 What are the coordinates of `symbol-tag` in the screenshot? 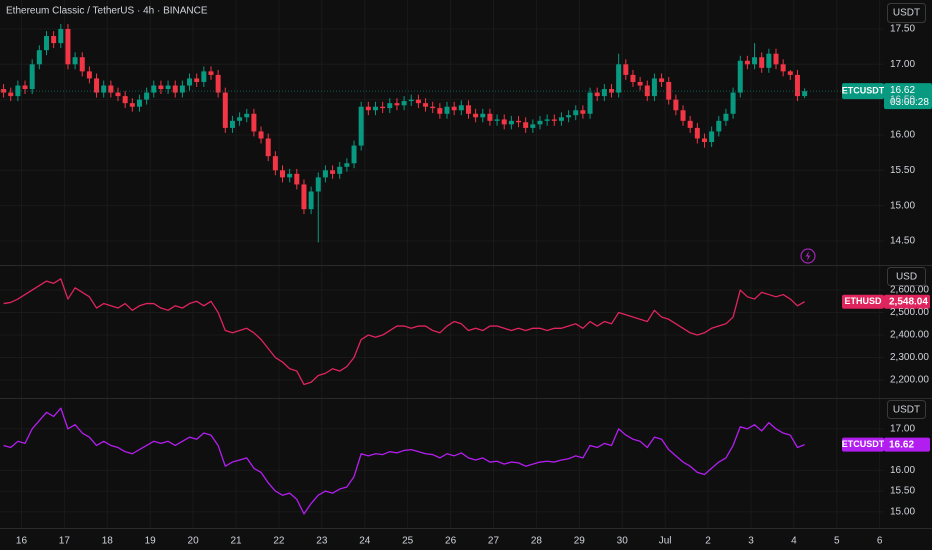 It's located at (863, 301).